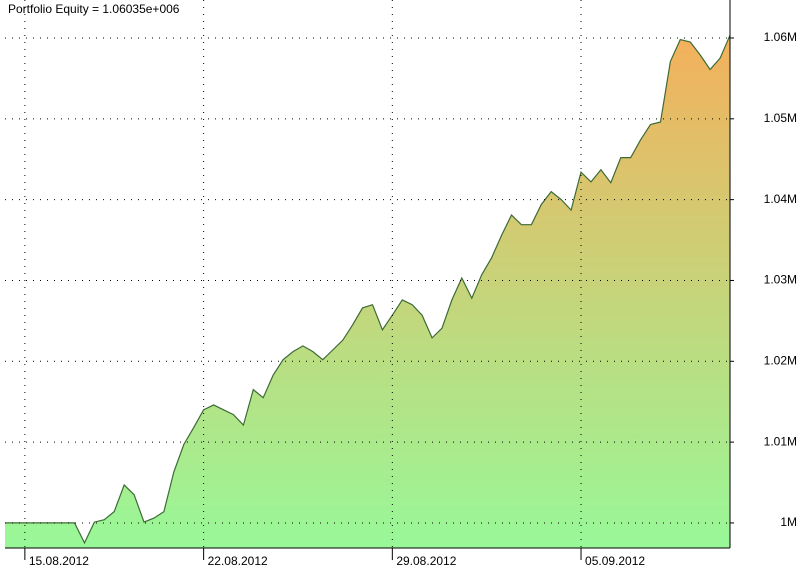 The width and height of the screenshot is (800, 571). I want to click on chart-title: Portfolio Equity = 1.06035e+006, so click(94, 9).